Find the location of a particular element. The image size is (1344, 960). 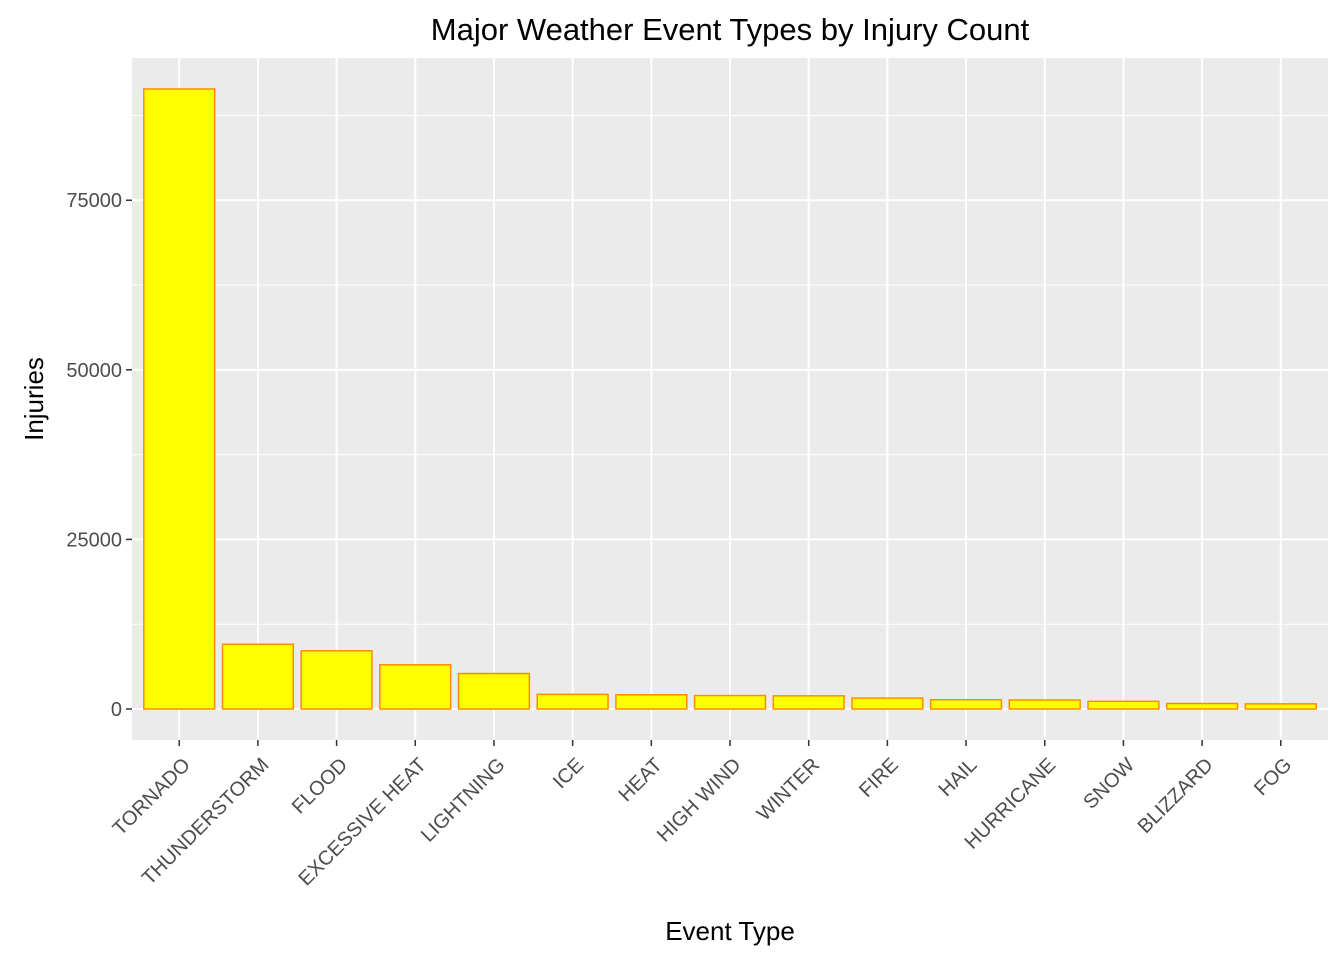

x-tick-label: LIGHTNING is located at coordinates (463, 800).